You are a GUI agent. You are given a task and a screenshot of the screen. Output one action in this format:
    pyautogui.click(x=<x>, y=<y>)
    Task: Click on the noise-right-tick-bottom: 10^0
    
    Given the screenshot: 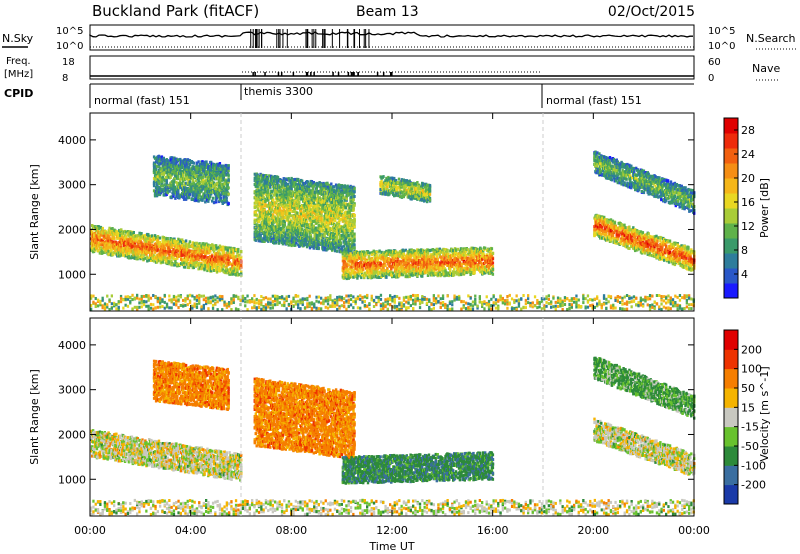 What is the action you would take?
    pyautogui.click(x=721, y=46)
    